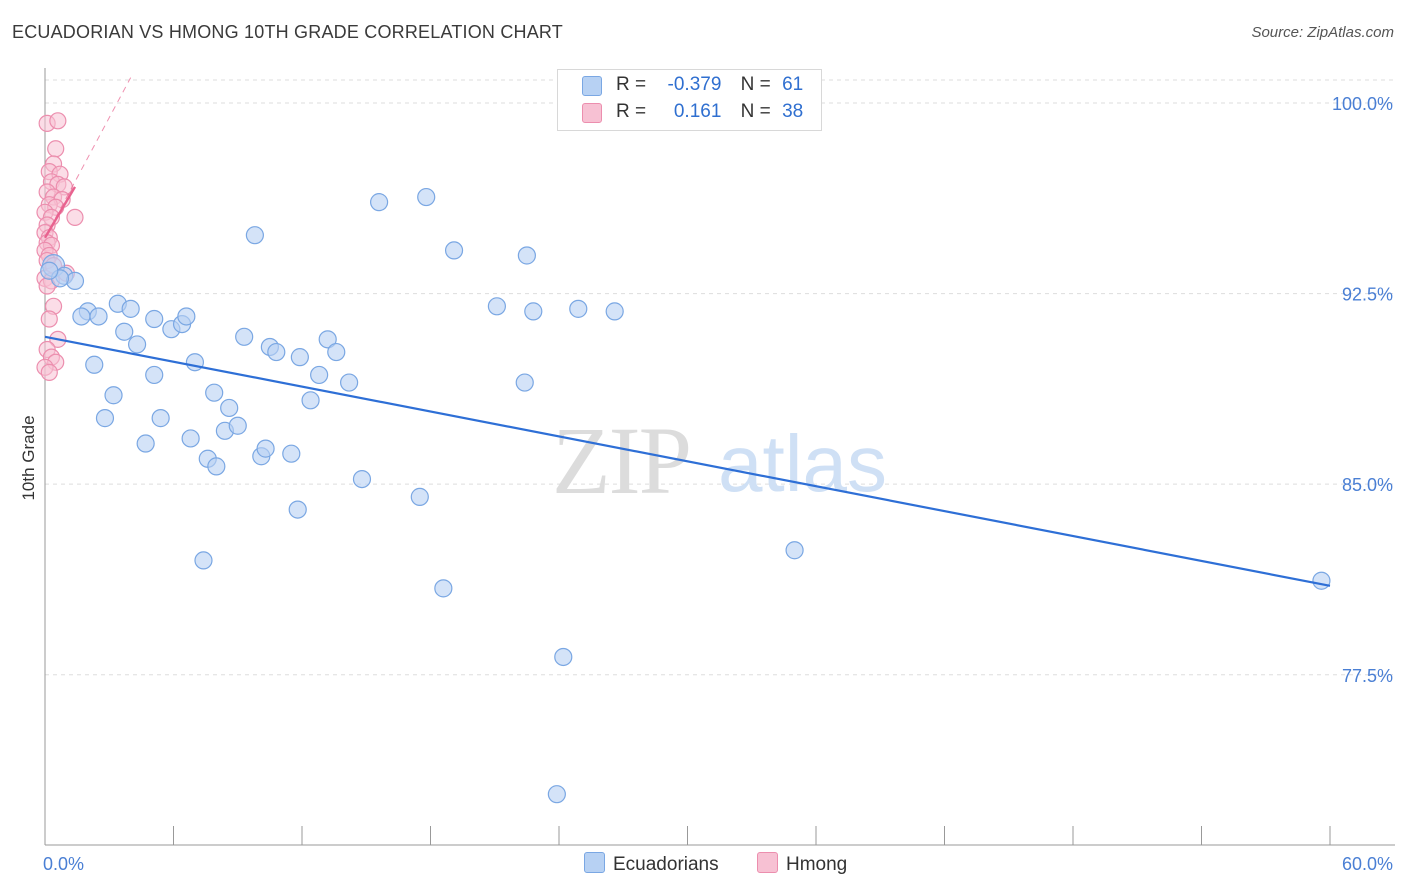  Describe the element at coordinates (621, 460) in the screenshot. I see `watermark-zip: ZIP` at that location.